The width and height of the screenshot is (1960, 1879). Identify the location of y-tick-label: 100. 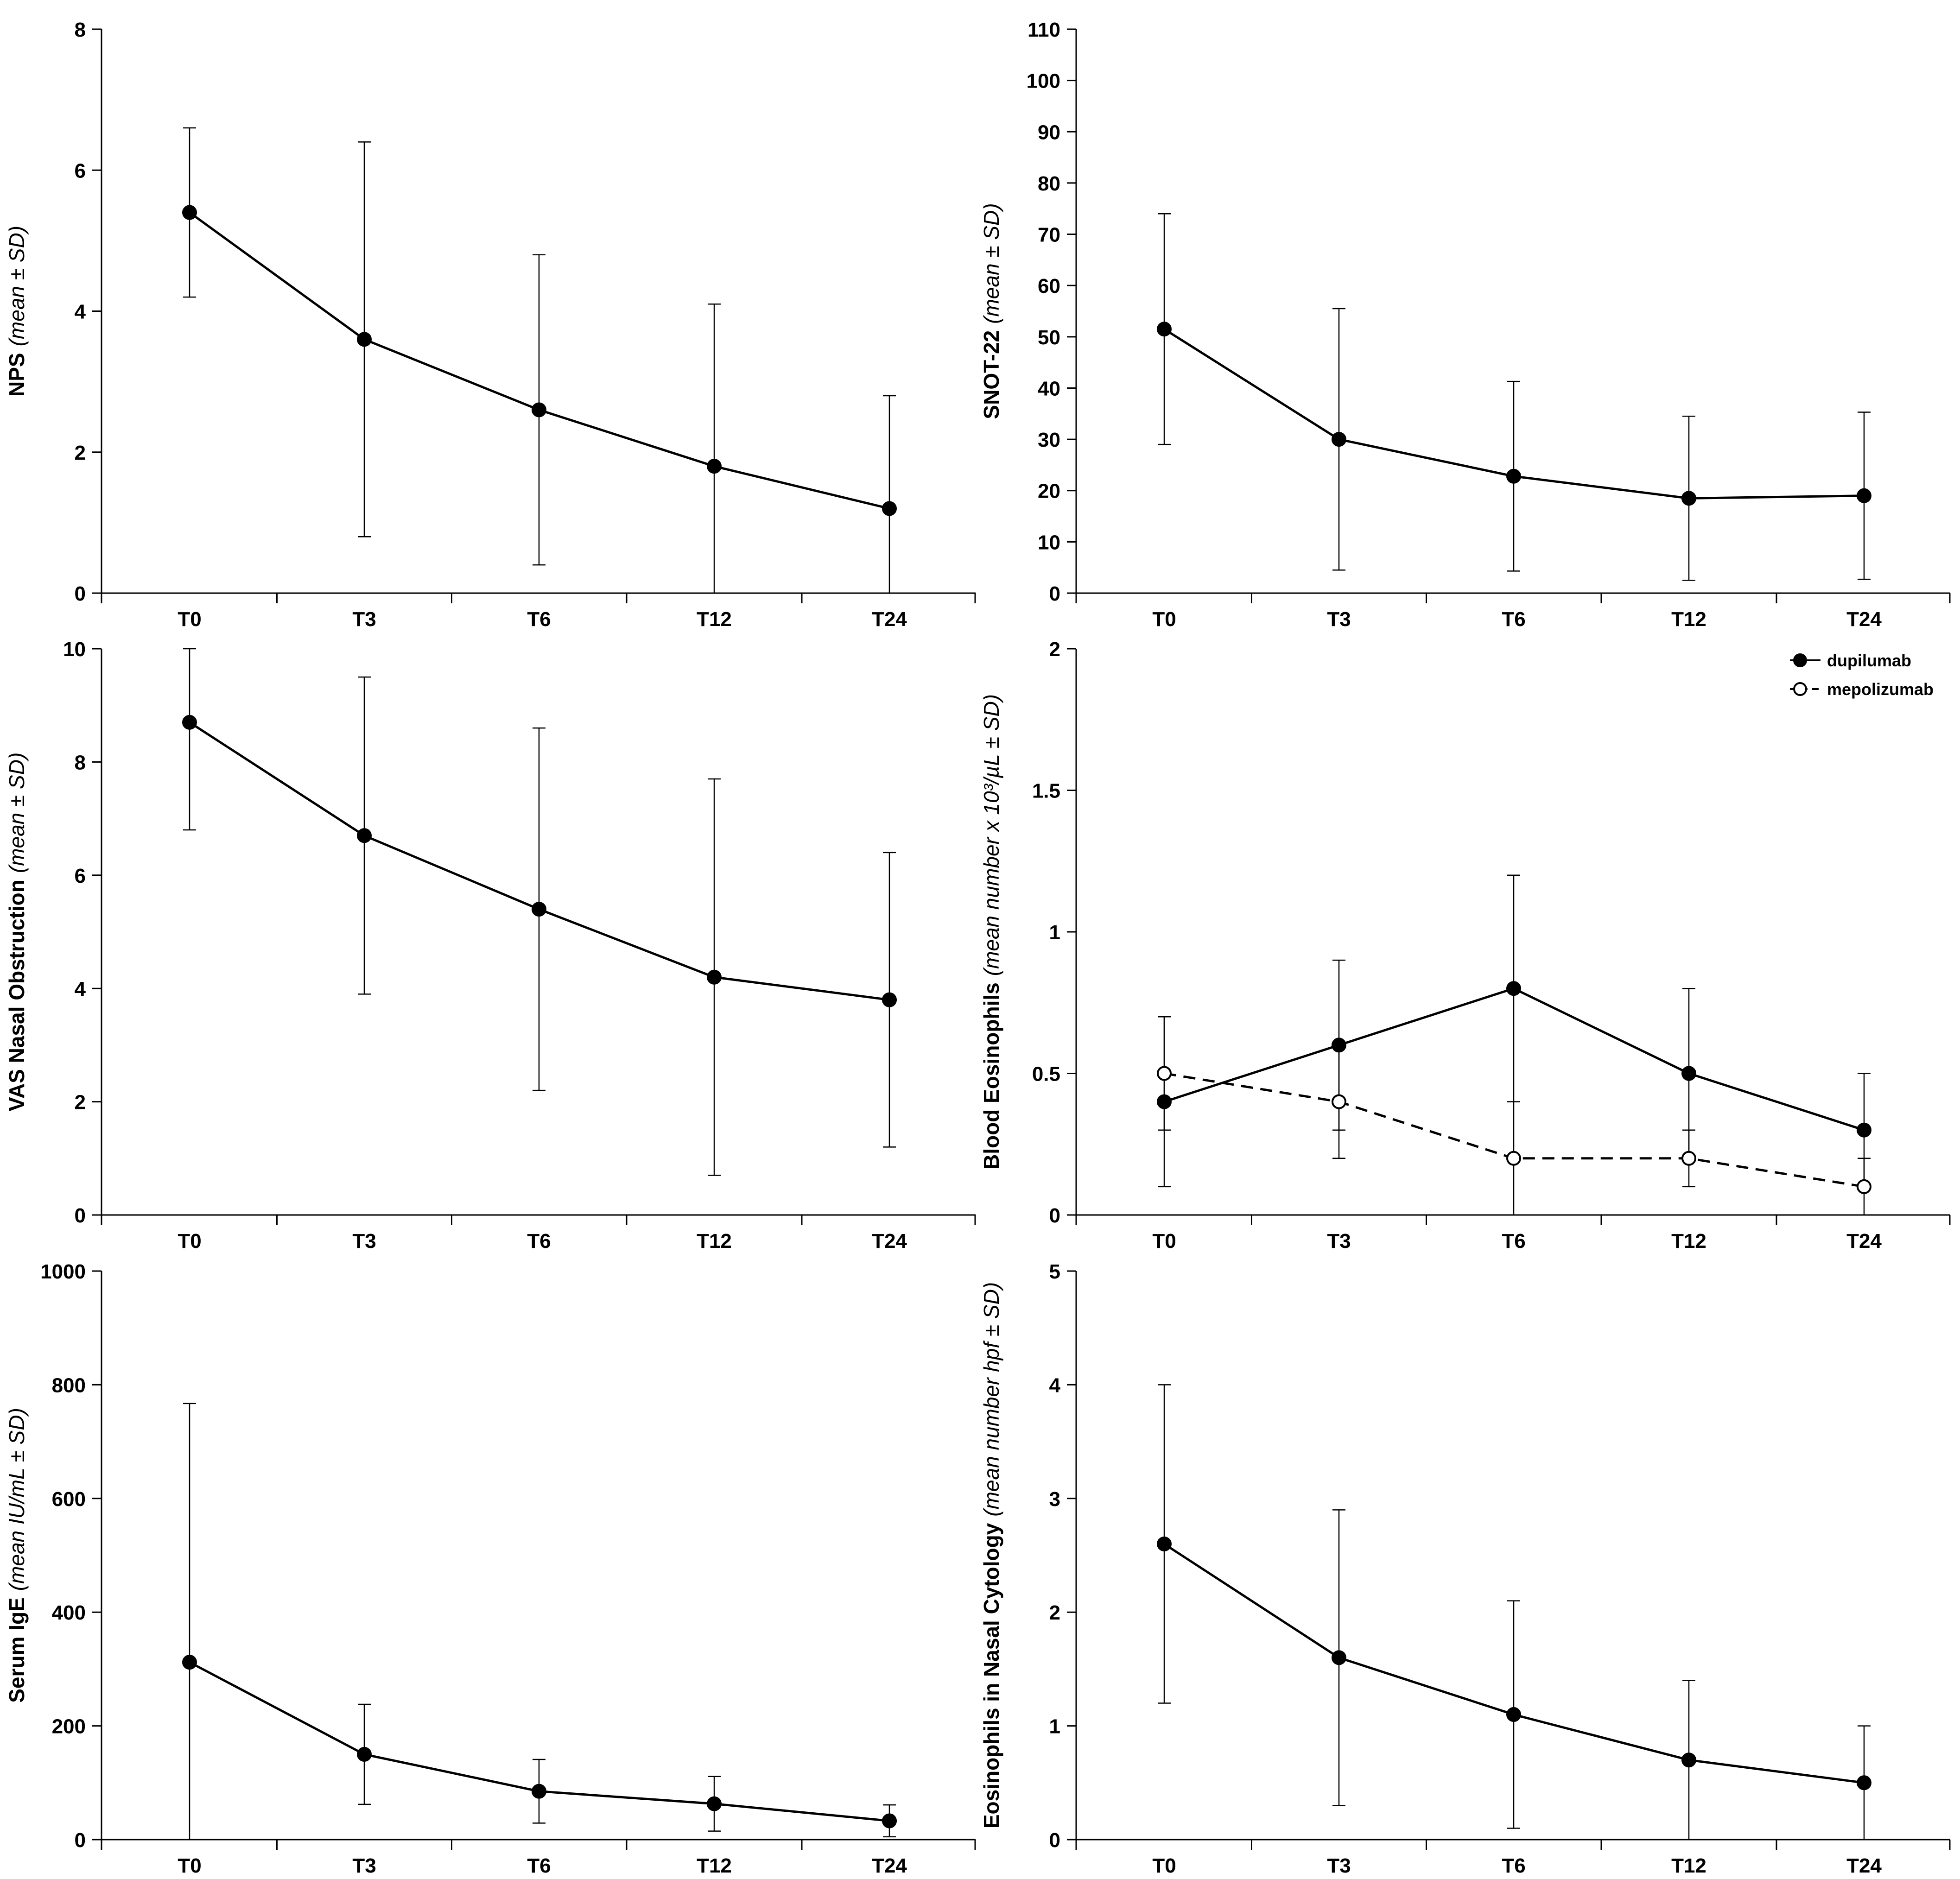
(1043, 81).